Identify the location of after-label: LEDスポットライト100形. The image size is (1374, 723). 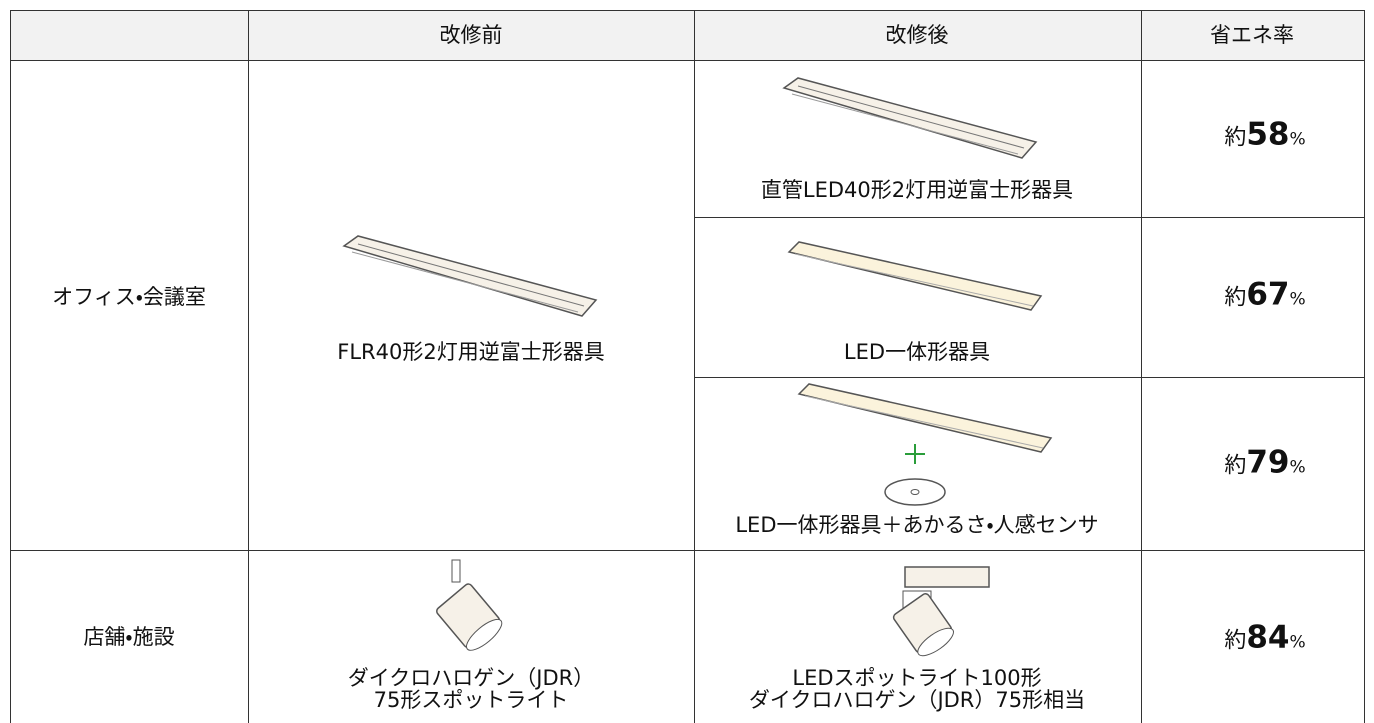
(917, 678).